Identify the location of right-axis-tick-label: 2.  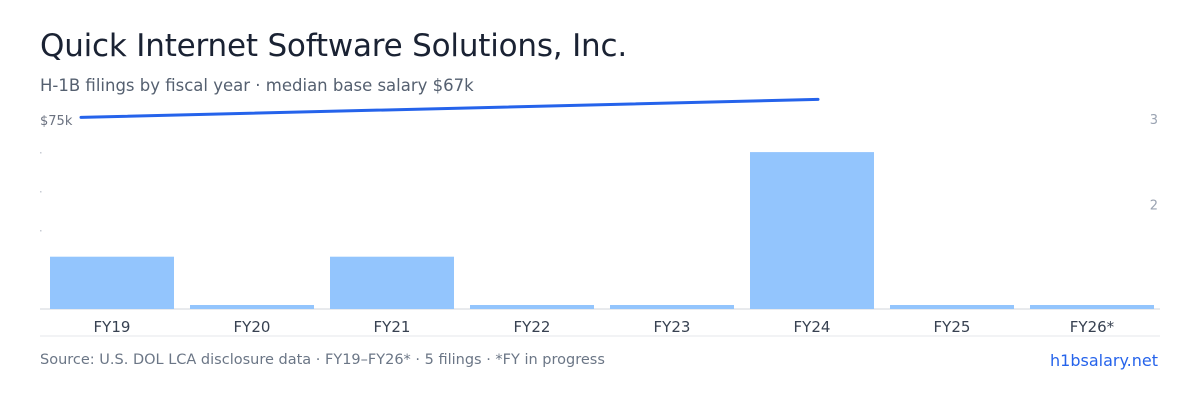
(1154, 205).